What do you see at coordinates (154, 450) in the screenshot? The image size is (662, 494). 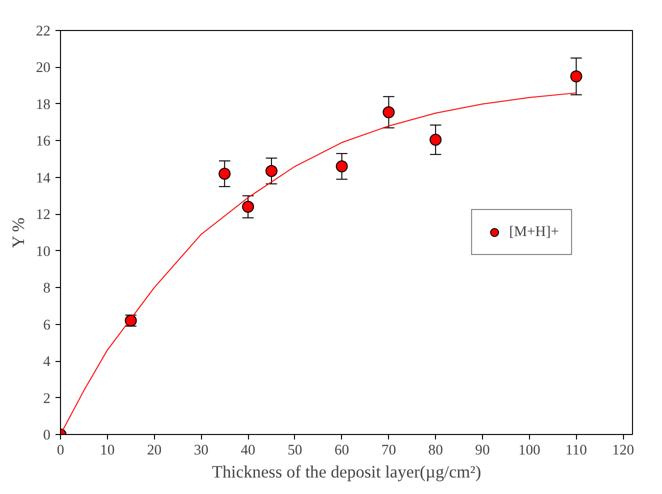 I see `x-tick-label: 20` at bounding box center [154, 450].